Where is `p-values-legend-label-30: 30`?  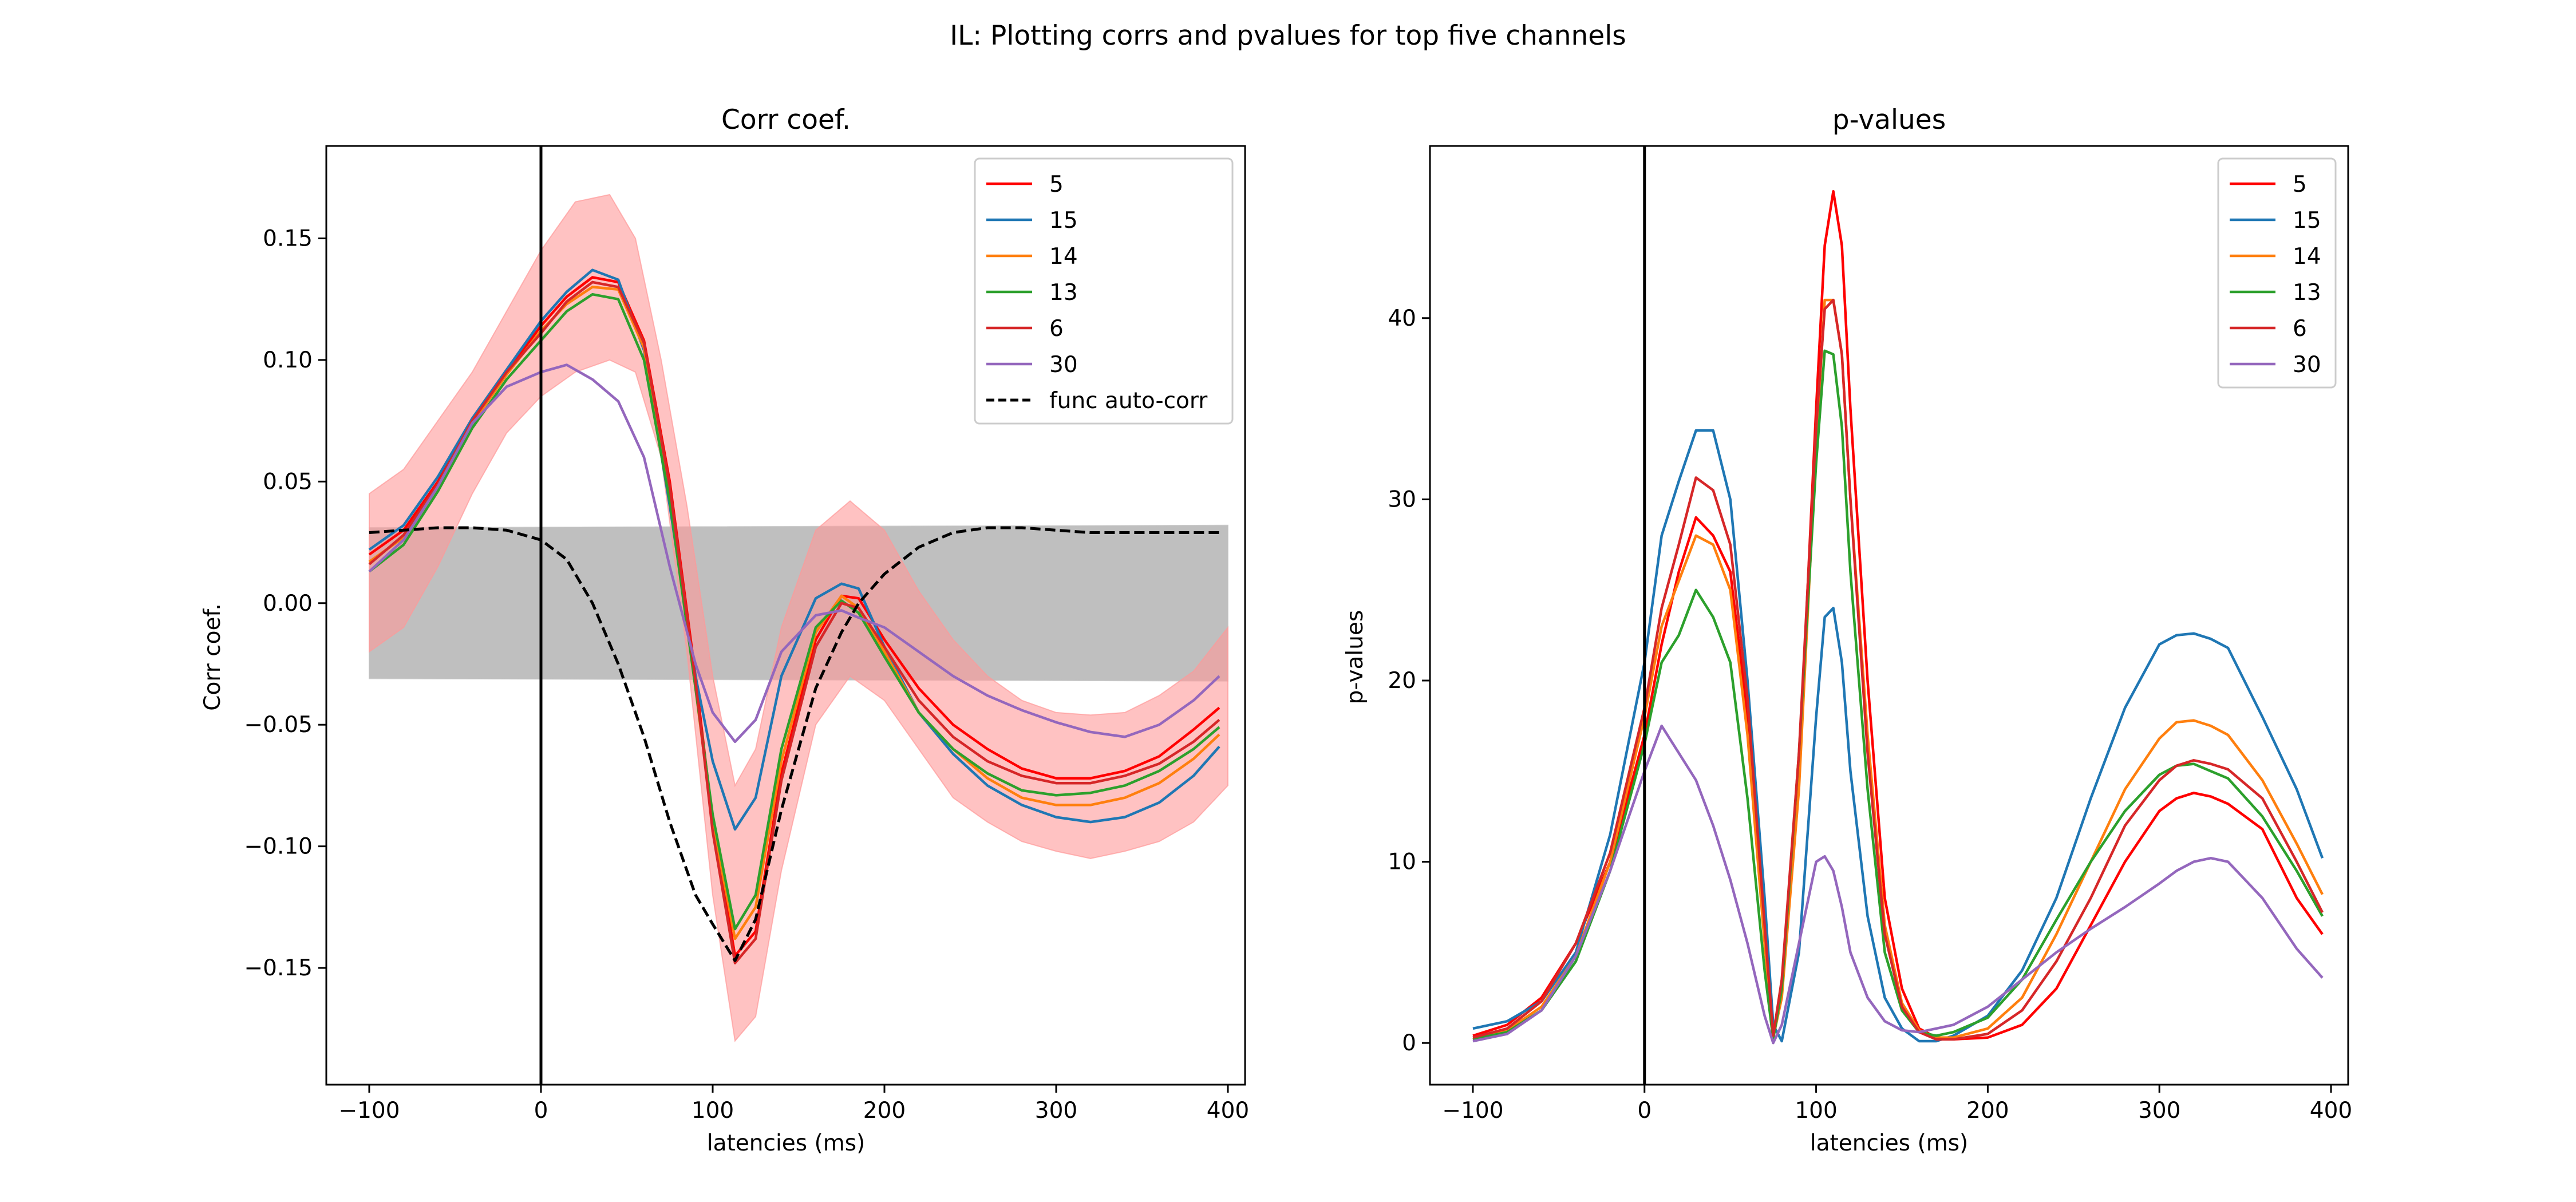
p-values-legend-label-30: 30 is located at coordinates (2307, 365).